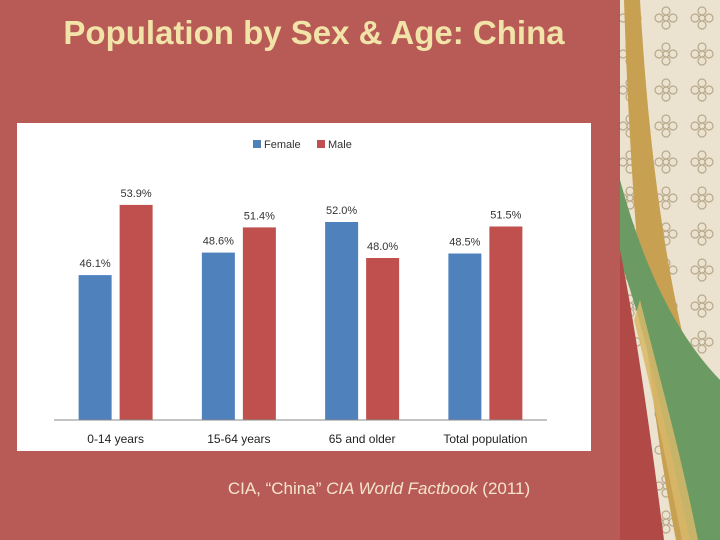  I want to click on ribbon-green, so click(670, 360).